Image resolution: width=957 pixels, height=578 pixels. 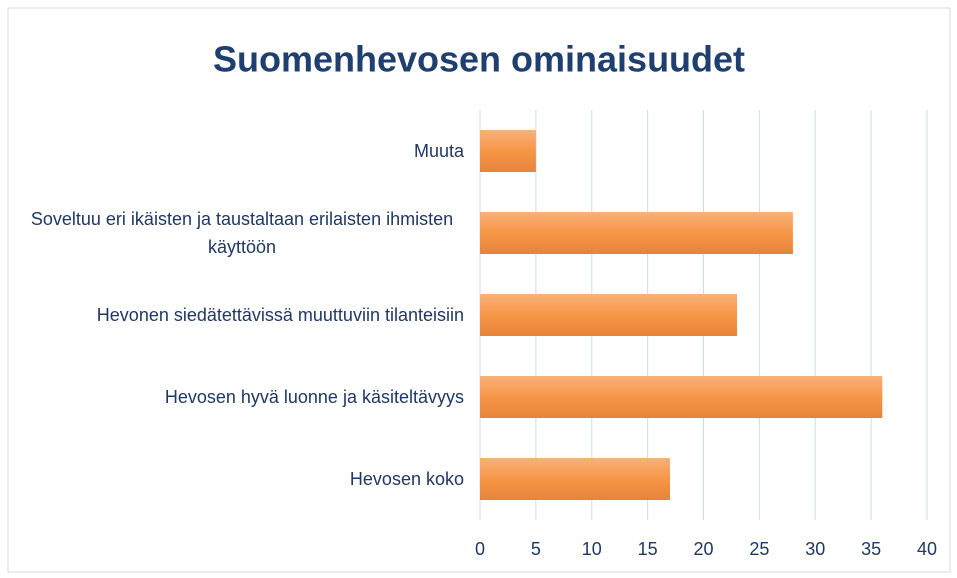 What do you see at coordinates (242, 151) in the screenshot?
I see `y-tick-label-box: Muuta` at bounding box center [242, 151].